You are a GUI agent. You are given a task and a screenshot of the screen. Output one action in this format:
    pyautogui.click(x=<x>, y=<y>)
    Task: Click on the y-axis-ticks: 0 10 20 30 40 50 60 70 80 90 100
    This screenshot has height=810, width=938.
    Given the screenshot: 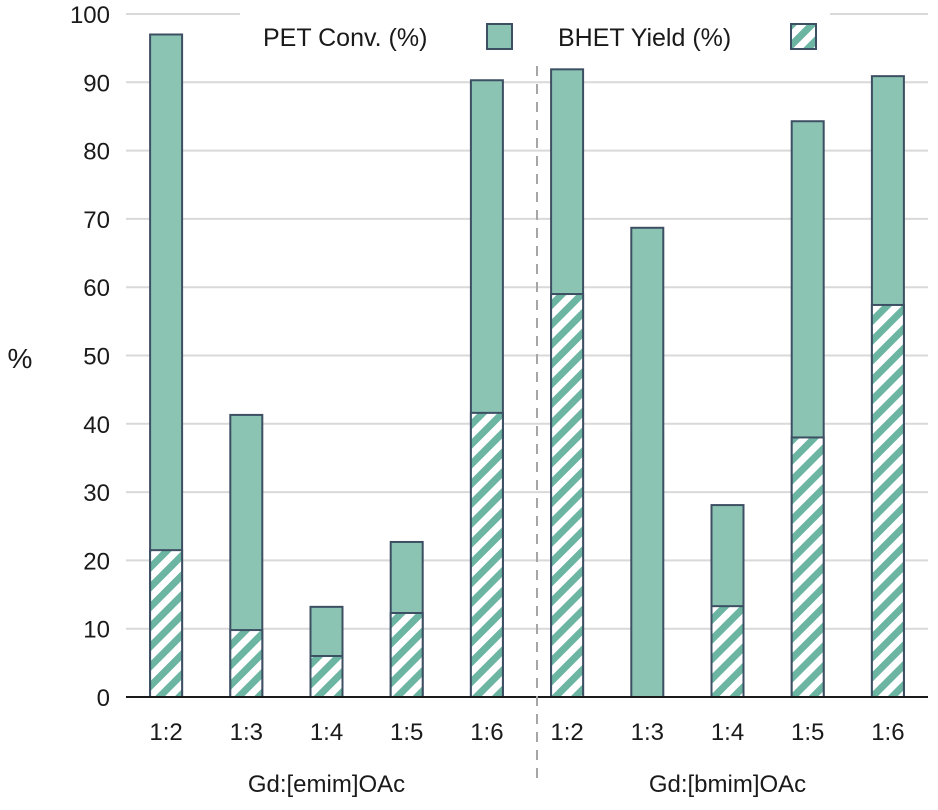 What is the action you would take?
    pyautogui.click(x=90, y=357)
    